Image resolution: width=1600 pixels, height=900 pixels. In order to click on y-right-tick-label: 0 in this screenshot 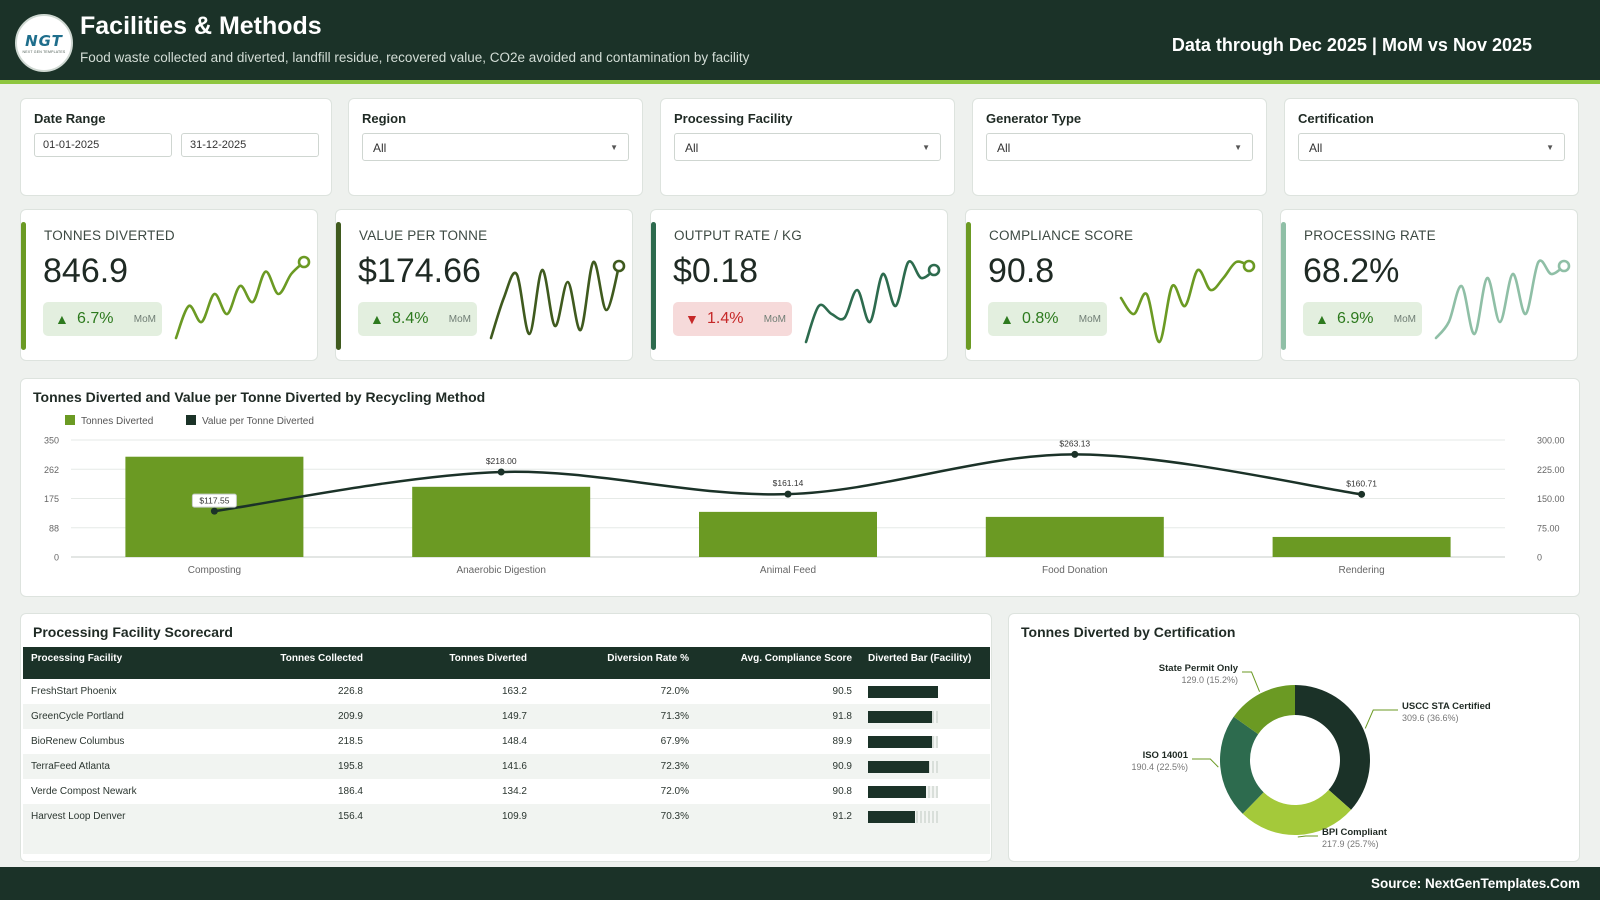, I will do `click(1539, 558)`.